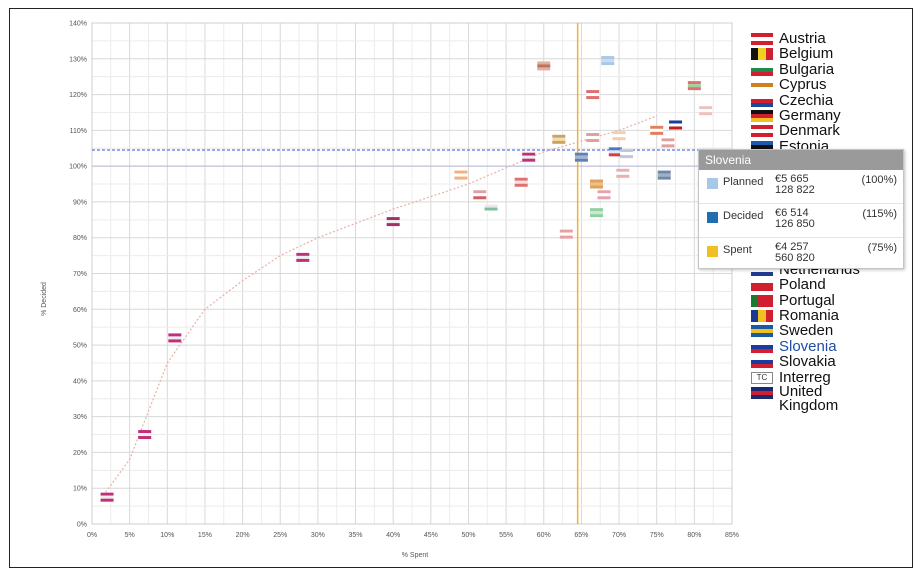 The image size is (920, 572). I want to click on x-tick-label: 40%, so click(393, 535).